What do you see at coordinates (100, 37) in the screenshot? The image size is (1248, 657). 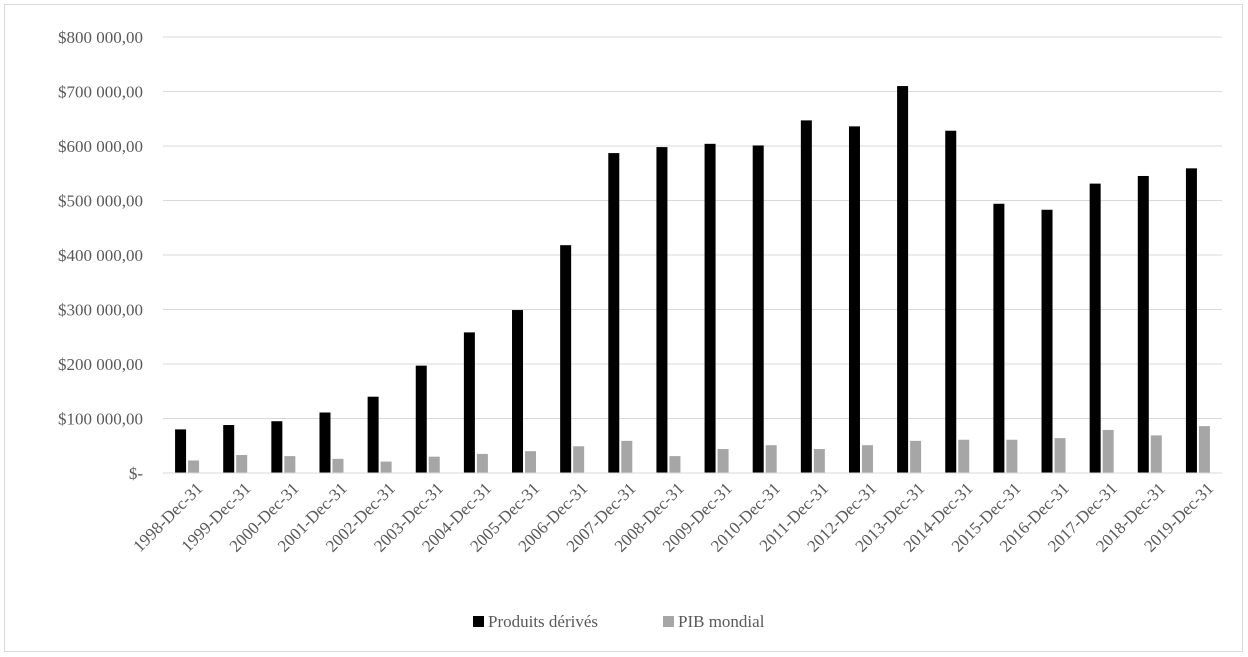 I see `y-tick-label: $800 000,00` at bounding box center [100, 37].